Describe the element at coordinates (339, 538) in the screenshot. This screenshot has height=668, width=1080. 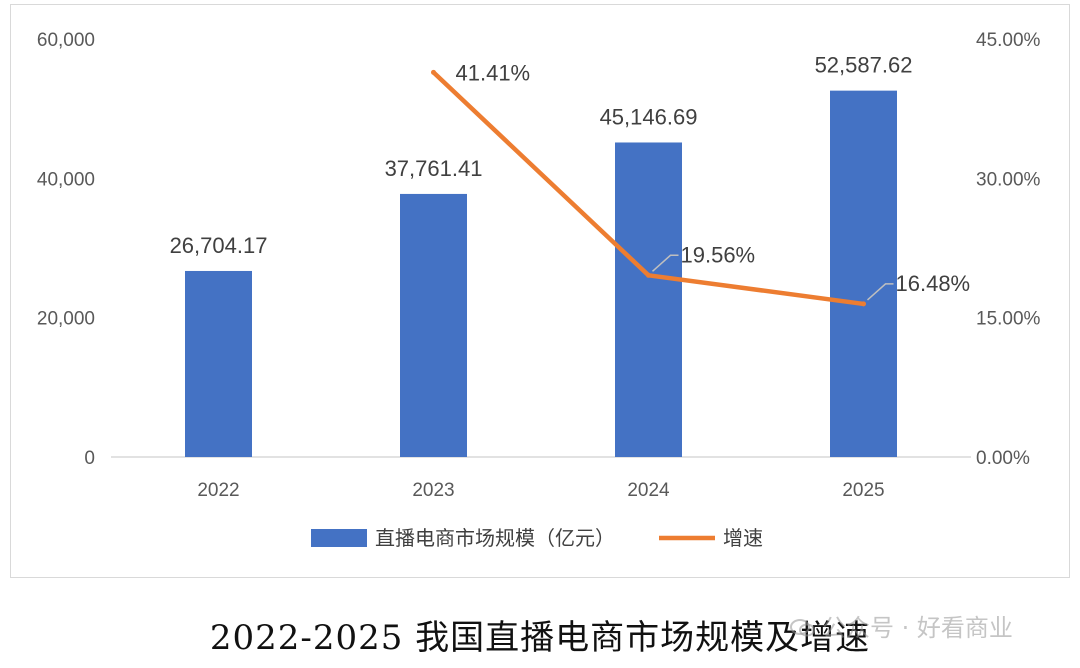
I see `legend-swatch-bar` at that location.